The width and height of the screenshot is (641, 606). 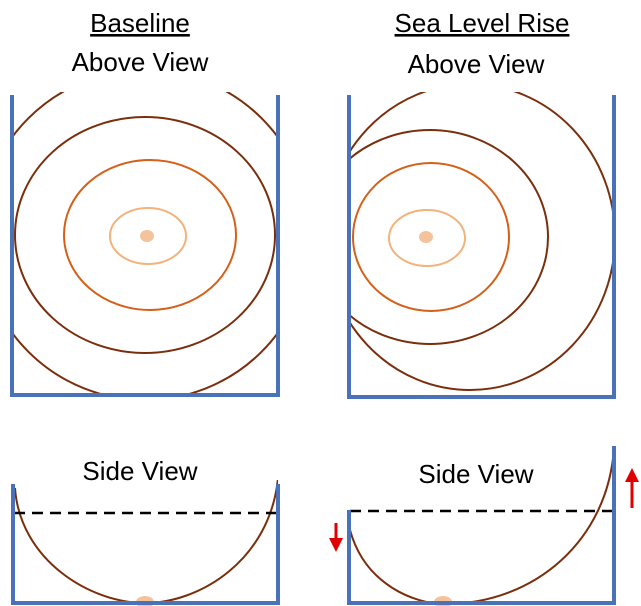 I want to click on down-arrow-icon, so click(x=336, y=537).